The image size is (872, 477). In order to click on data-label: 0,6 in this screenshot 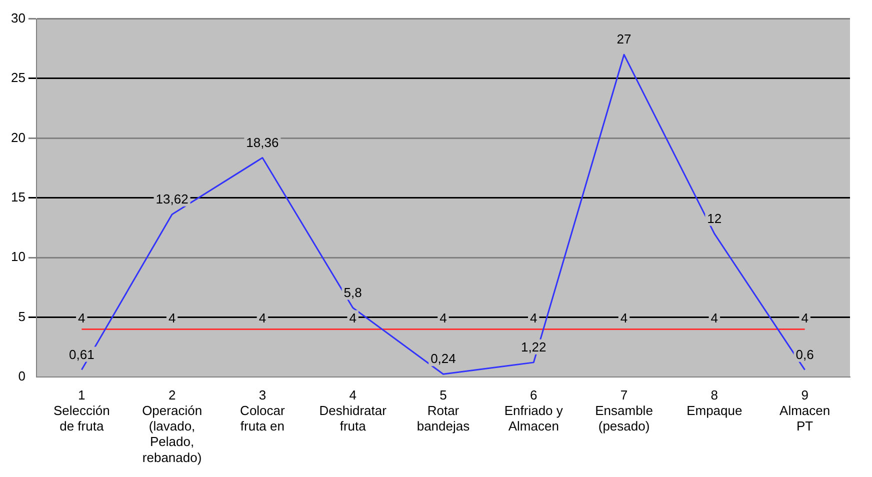, I will do `click(805, 354)`.